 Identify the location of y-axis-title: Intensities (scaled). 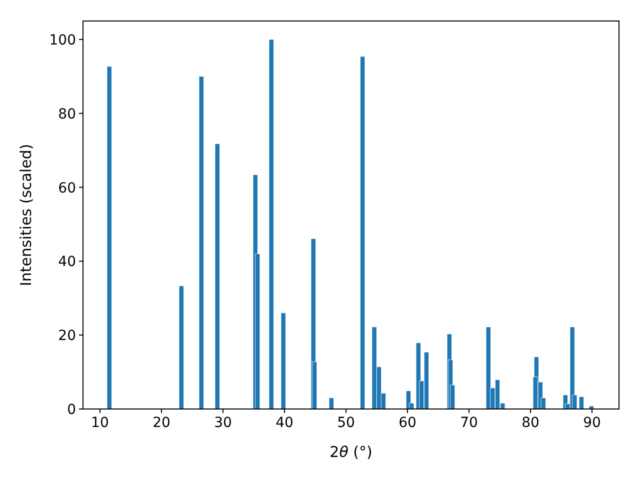
(26, 215).